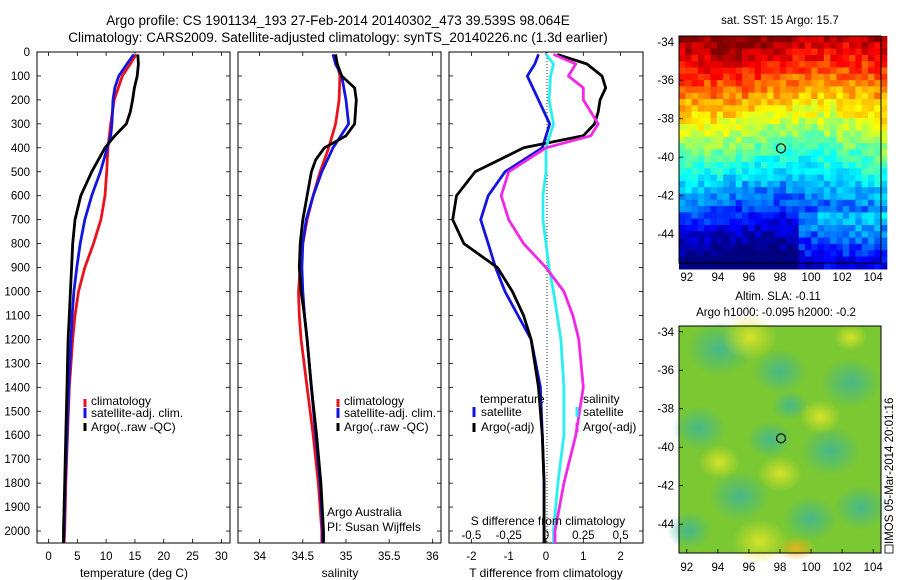 This screenshot has height=580, width=900. Describe the element at coordinates (601, 399) in the screenshot. I see `legend-title-salinity: salinity` at that location.